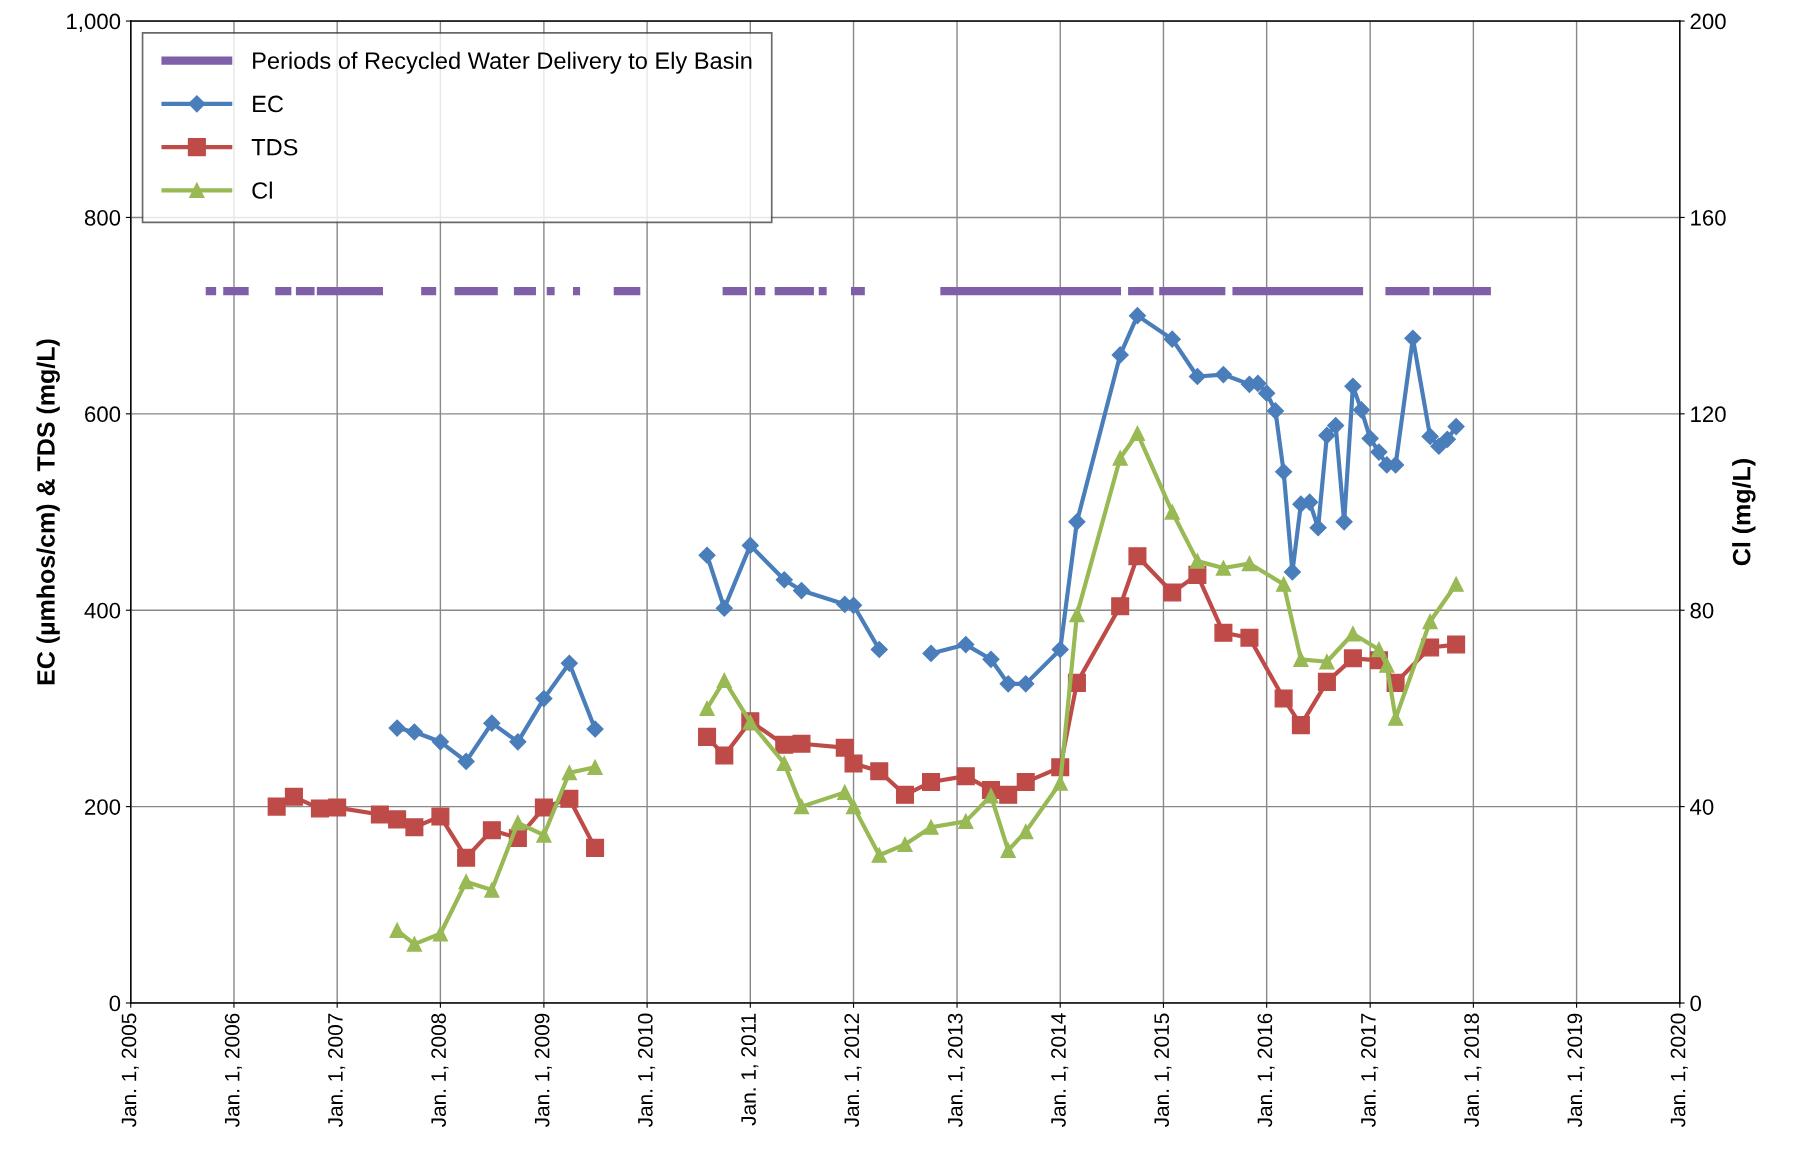  What do you see at coordinates (1576, 1070) in the screenshot?
I see `x-tick-label: Jan. 1, 2019` at bounding box center [1576, 1070].